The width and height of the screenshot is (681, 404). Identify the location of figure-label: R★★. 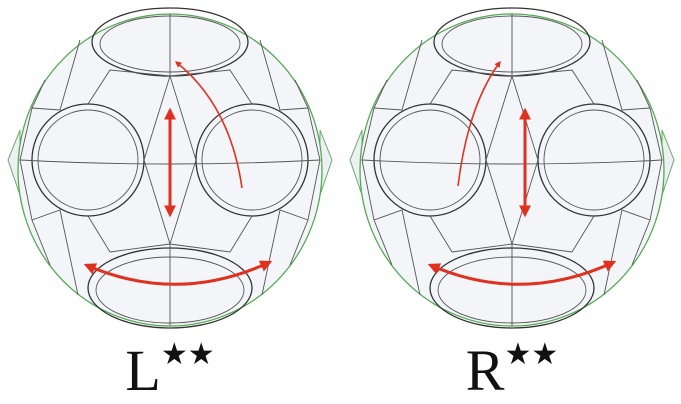
(512, 370).